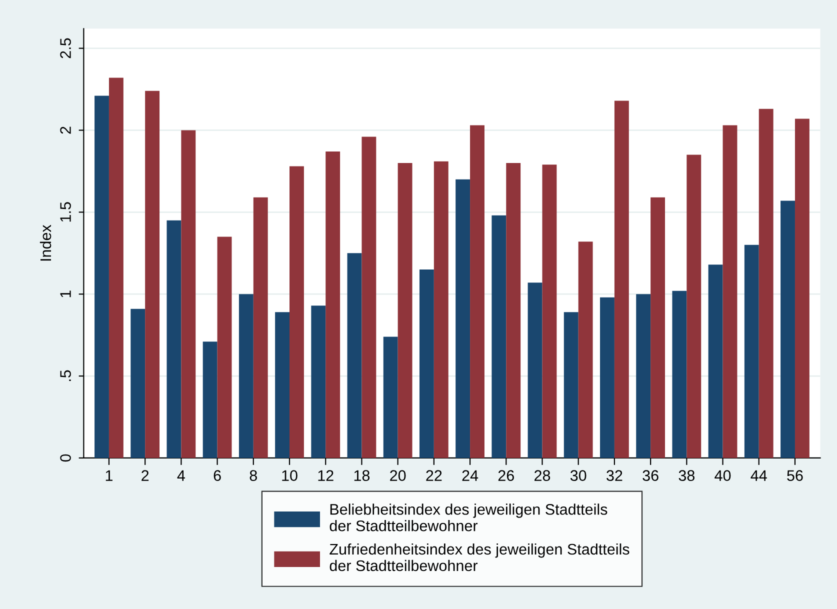  What do you see at coordinates (65, 48) in the screenshot?
I see `y-tick-label: 2.5` at bounding box center [65, 48].